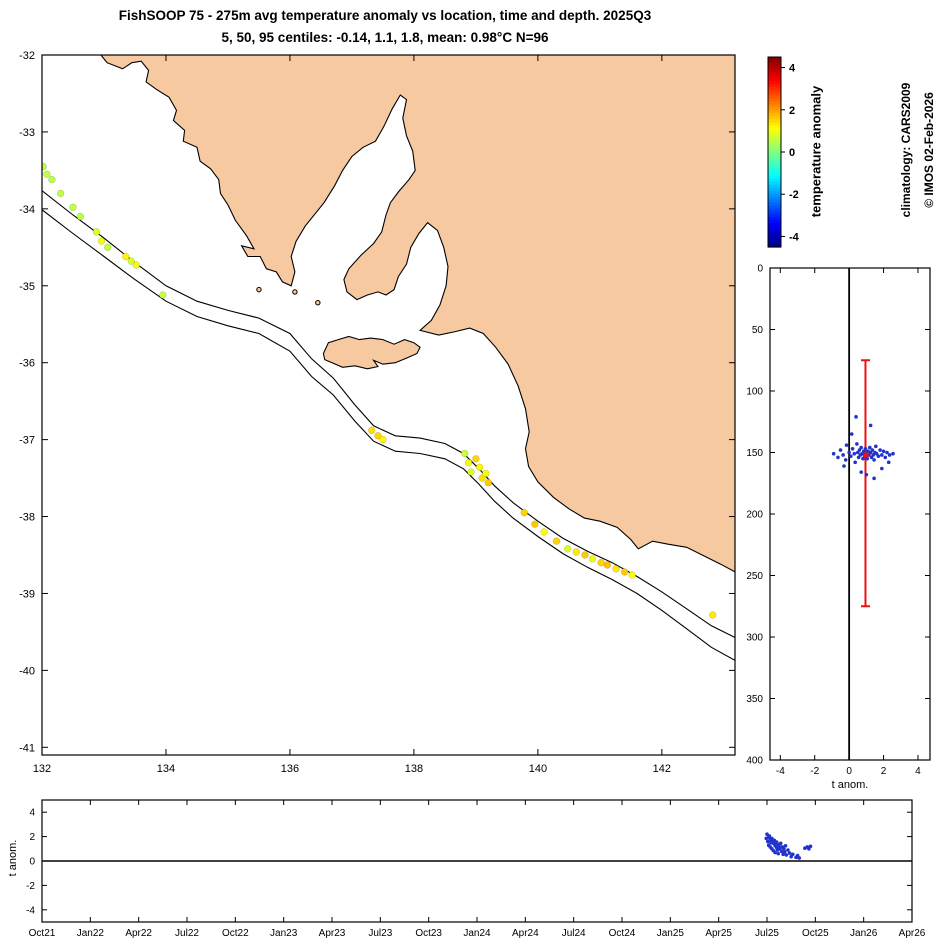  I want to click on depth-ytick-label: 250, so click(754, 576).